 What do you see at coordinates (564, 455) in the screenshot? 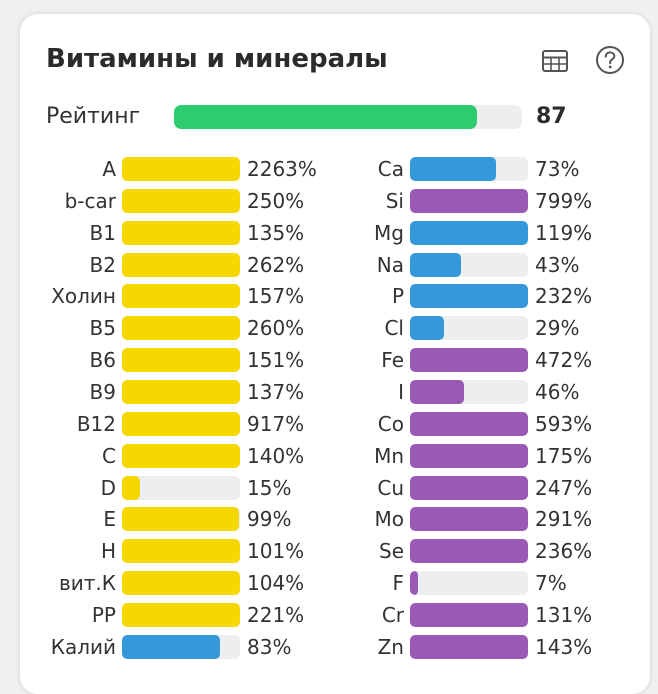
I see `nutrient-value: 175%` at bounding box center [564, 455].